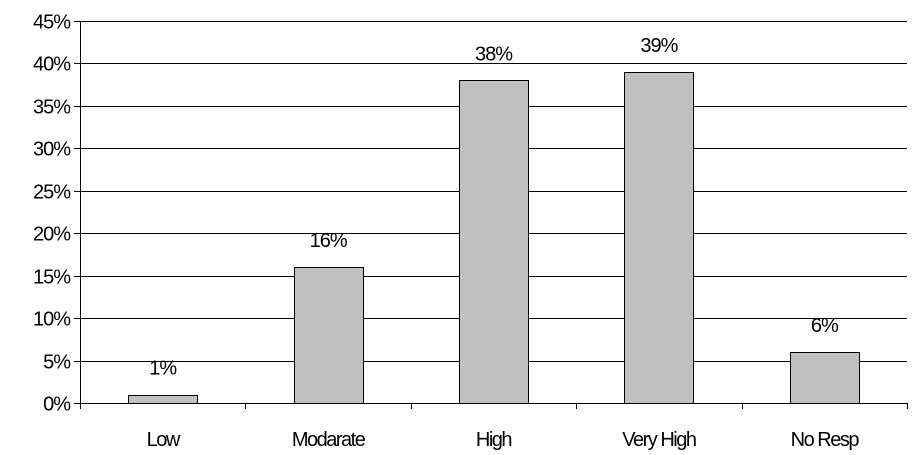 This screenshot has width=914, height=455. I want to click on y-tick-label: 25%, so click(52, 193).